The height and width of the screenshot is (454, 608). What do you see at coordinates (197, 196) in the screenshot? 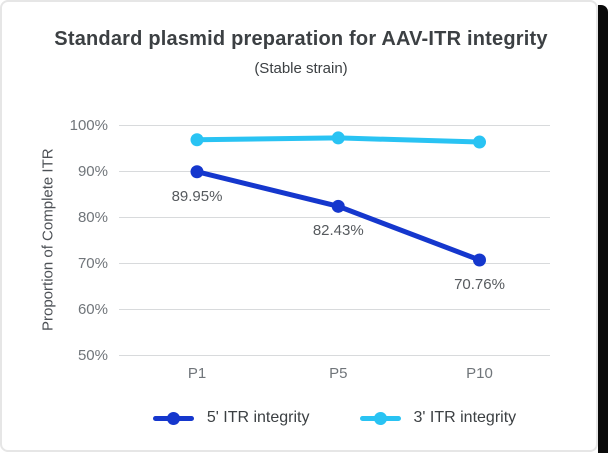
I see `data-point-label: 89.95%` at bounding box center [197, 196].